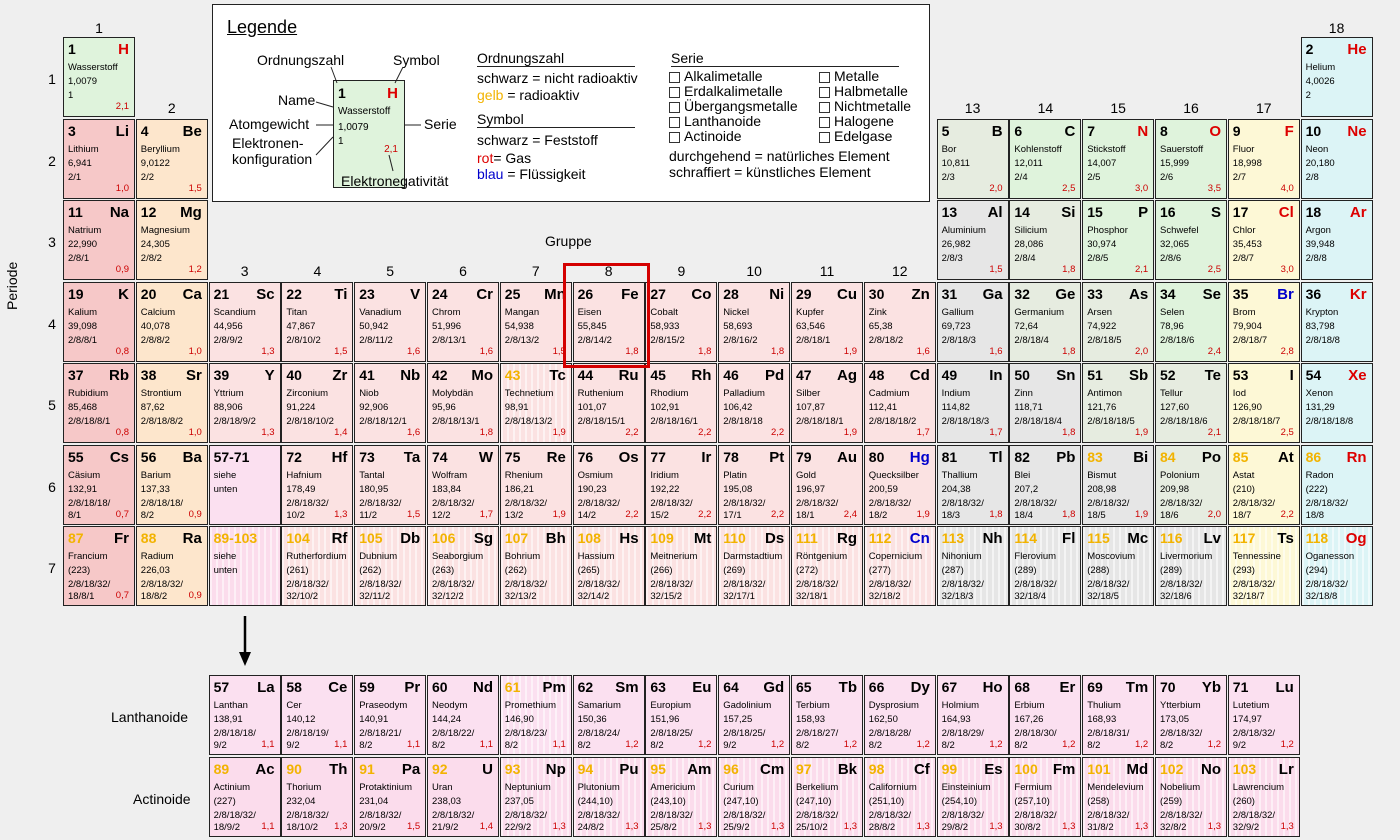 The width and height of the screenshot is (1400, 840). What do you see at coordinates (99, 77) in the screenshot?
I see `element-cell-h: 1 H Wasserstoff 1,0079 1 2,1` at bounding box center [99, 77].